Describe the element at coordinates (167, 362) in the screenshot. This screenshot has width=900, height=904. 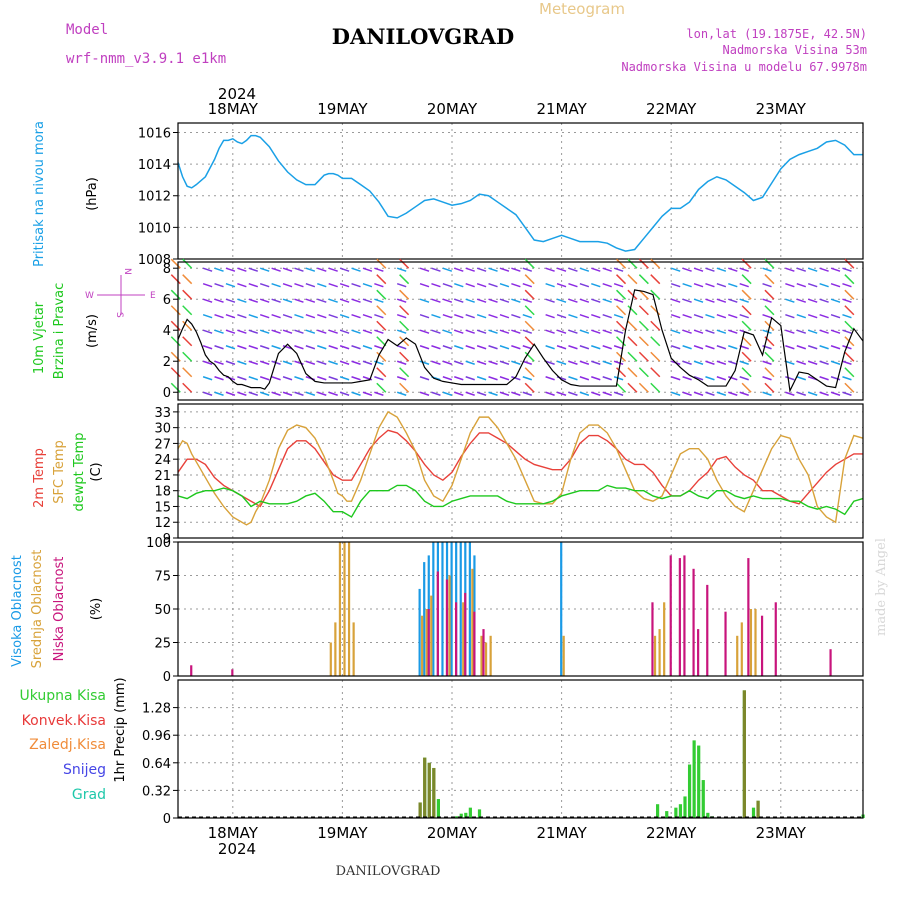
I see `panel-1-ytick-label-1: 2` at that location.